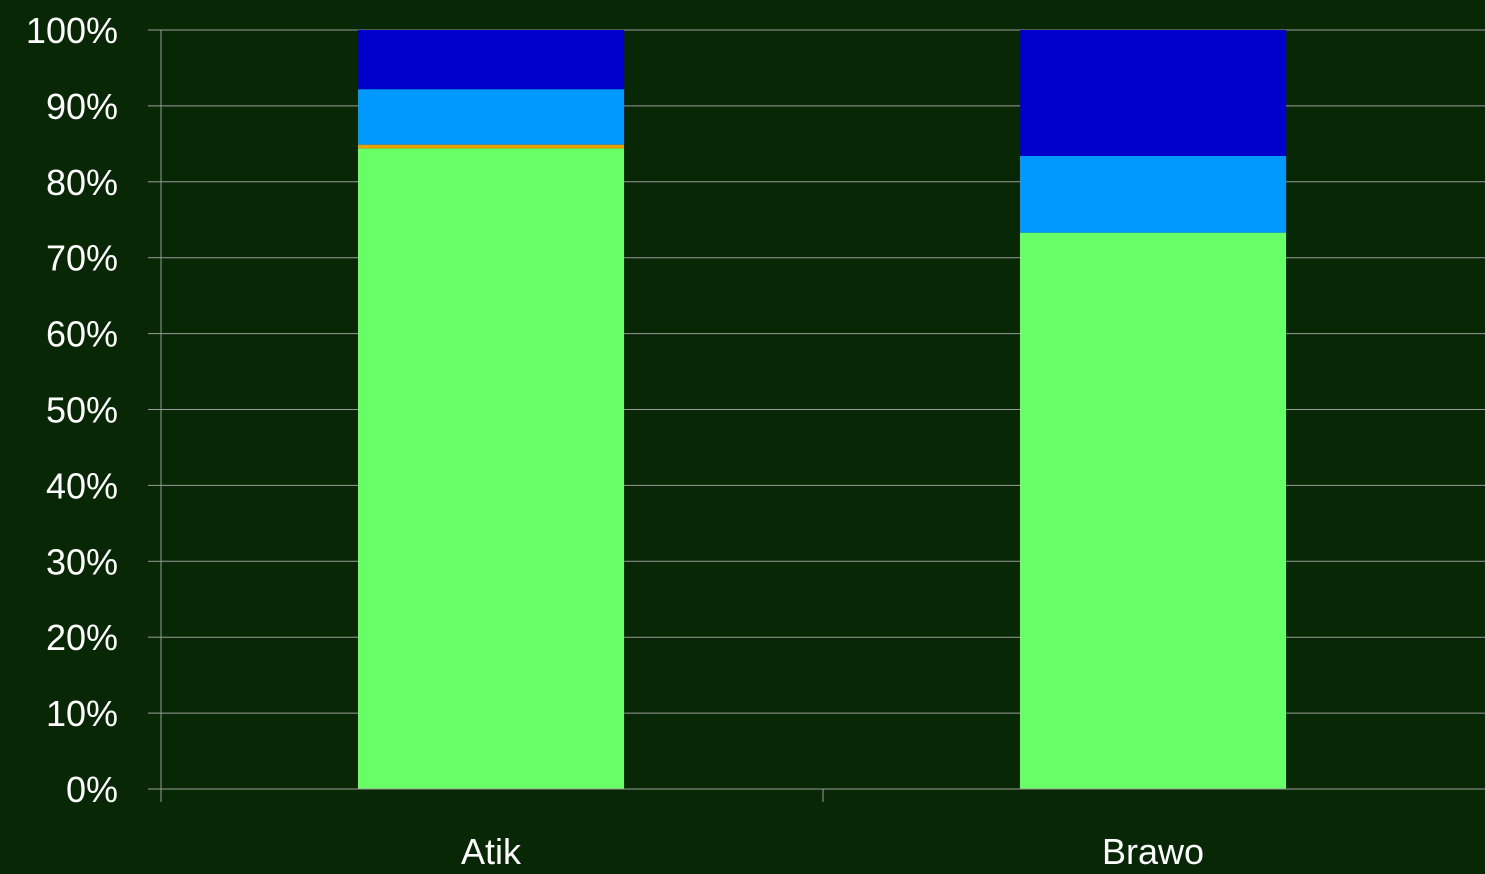 This screenshot has width=1485, height=874. Describe the element at coordinates (1153, 850) in the screenshot. I see `x-tick-label: Brawo` at that location.